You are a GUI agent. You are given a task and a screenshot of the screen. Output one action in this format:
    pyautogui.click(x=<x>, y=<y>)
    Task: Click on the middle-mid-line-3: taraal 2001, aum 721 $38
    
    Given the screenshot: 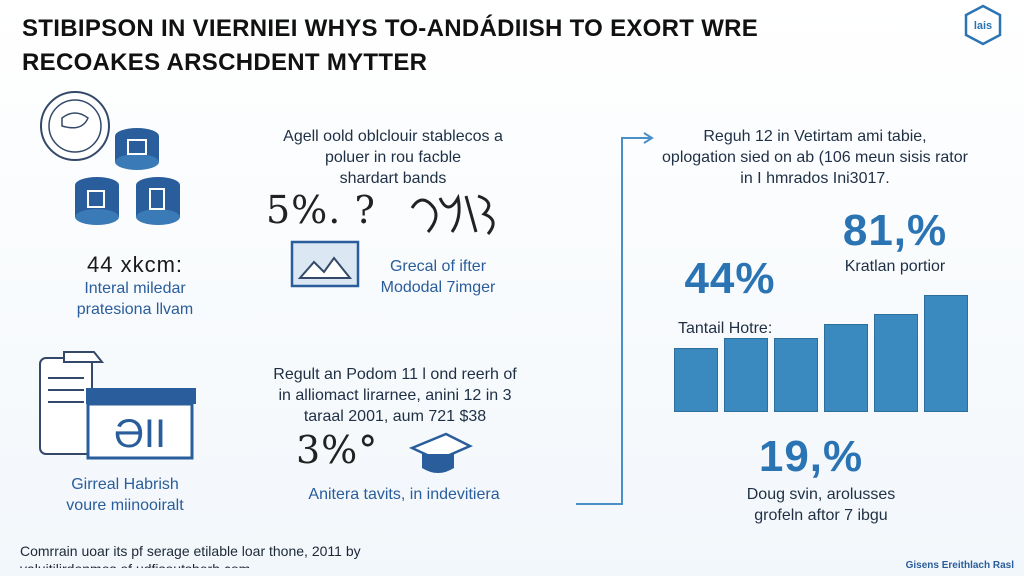 What is the action you would take?
    pyautogui.click(x=395, y=416)
    